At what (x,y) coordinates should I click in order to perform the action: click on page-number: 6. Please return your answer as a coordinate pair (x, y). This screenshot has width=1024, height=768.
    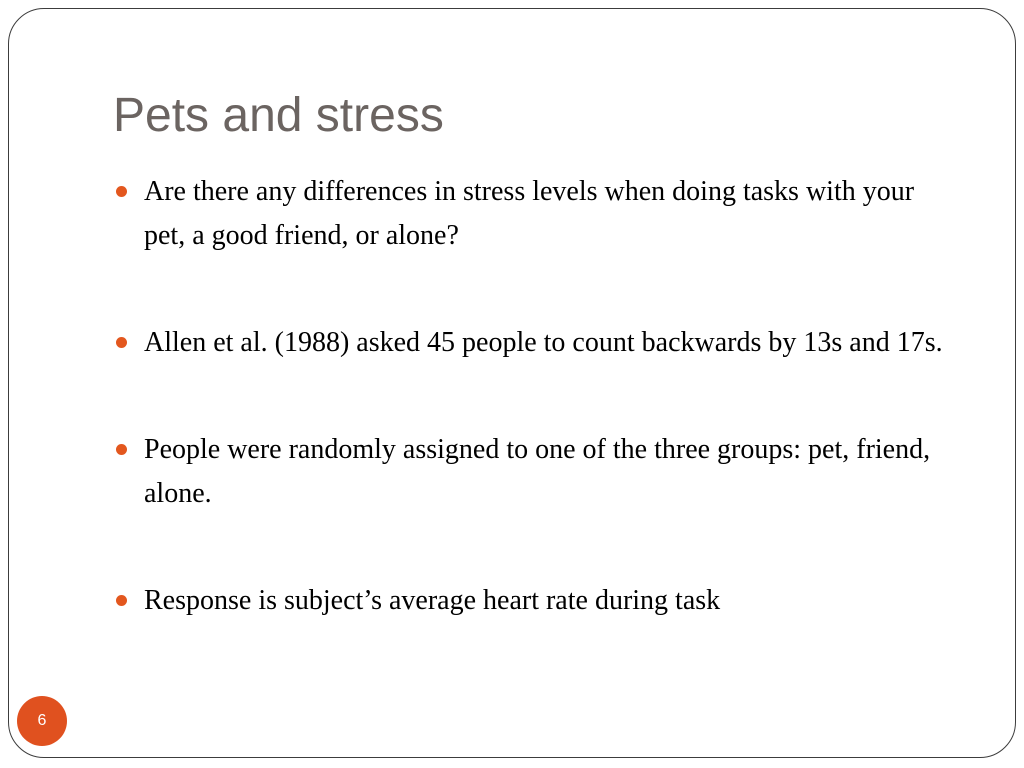
    Looking at the image, I should click on (42, 720).